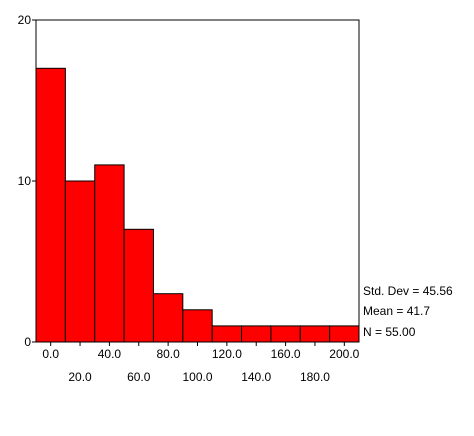 This screenshot has width=474, height=436. What do you see at coordinates (27, 342) in the screenshot?
I see `y-tick-label: 0` at bounding box center [27, 342].